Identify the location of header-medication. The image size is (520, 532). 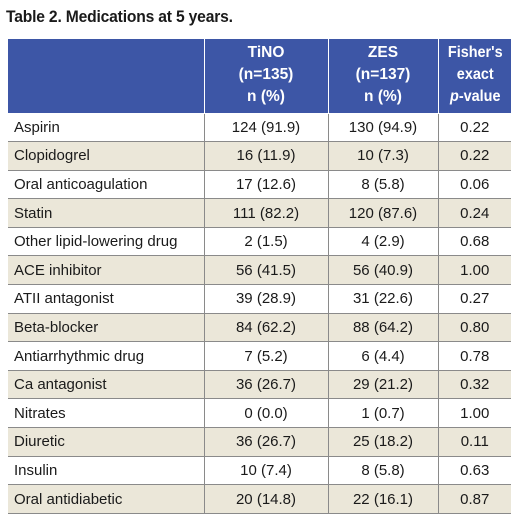
(106, 76).